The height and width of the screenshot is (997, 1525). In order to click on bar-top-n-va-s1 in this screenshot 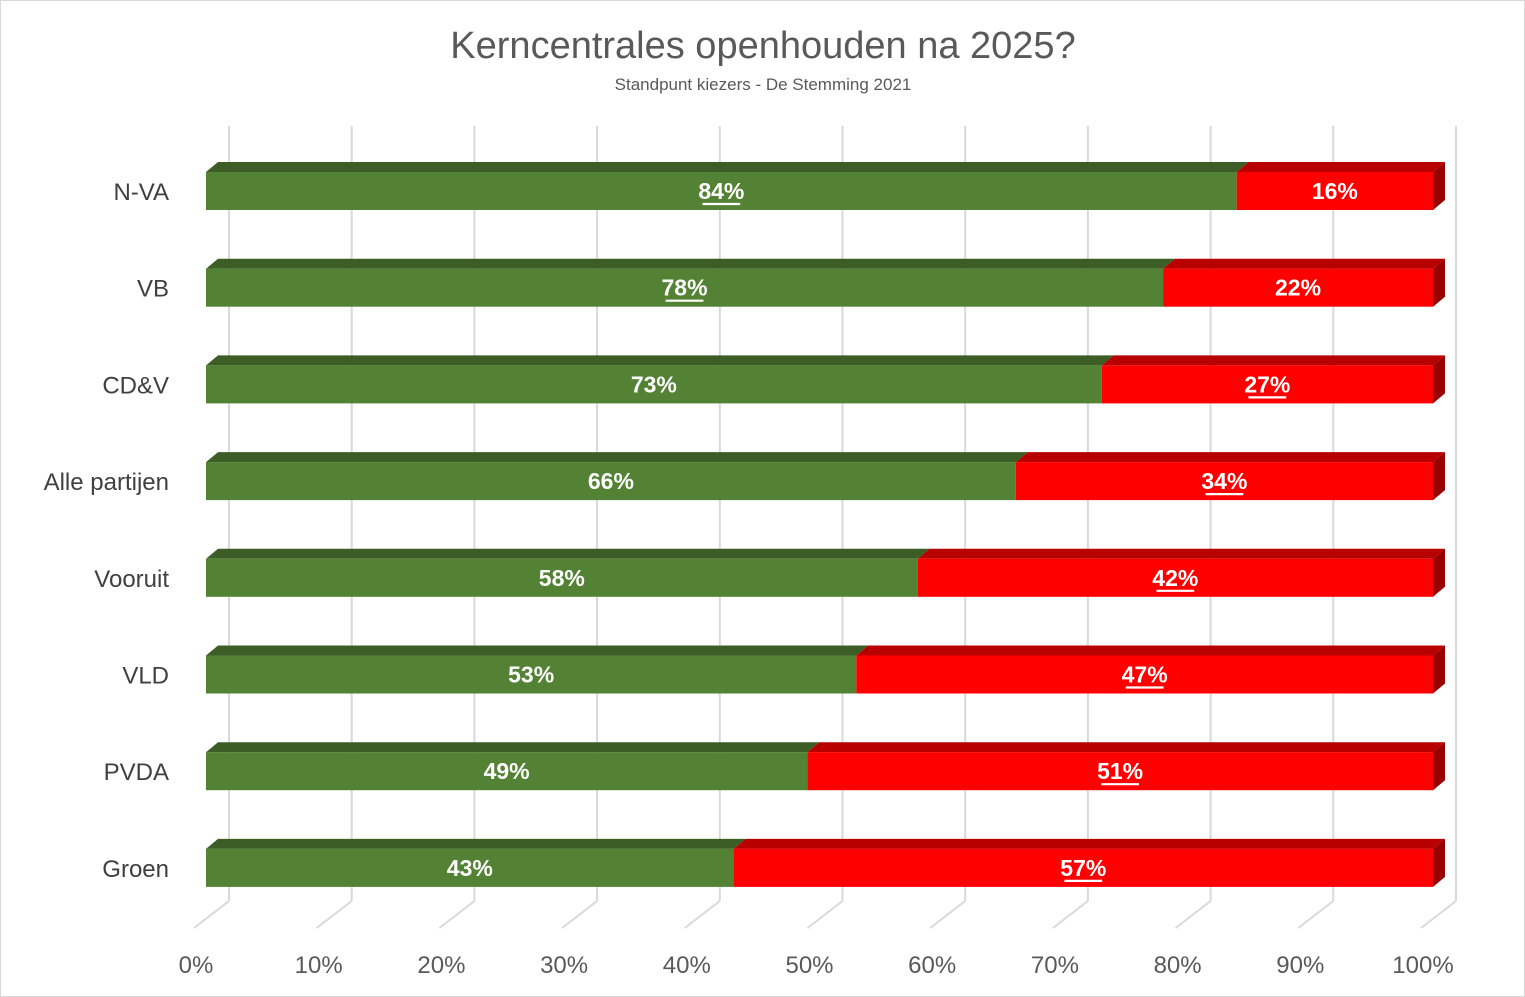, I will do `click(727, 167)`.